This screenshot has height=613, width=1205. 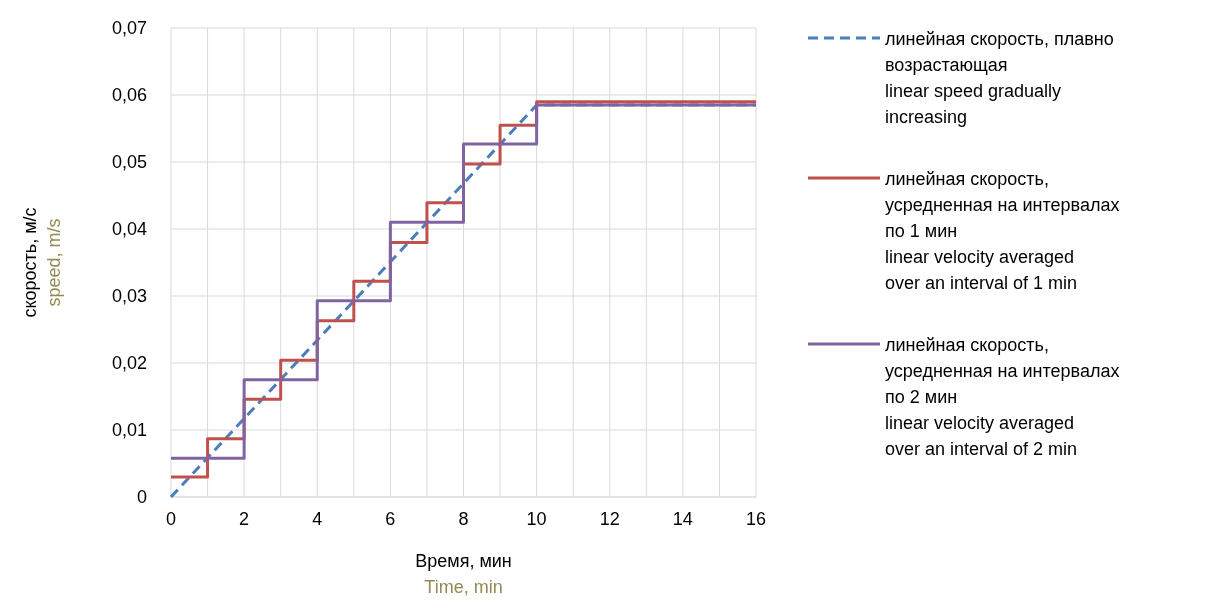 I want to click on y-tick-label: 0,07, so click(x=129, y=28).